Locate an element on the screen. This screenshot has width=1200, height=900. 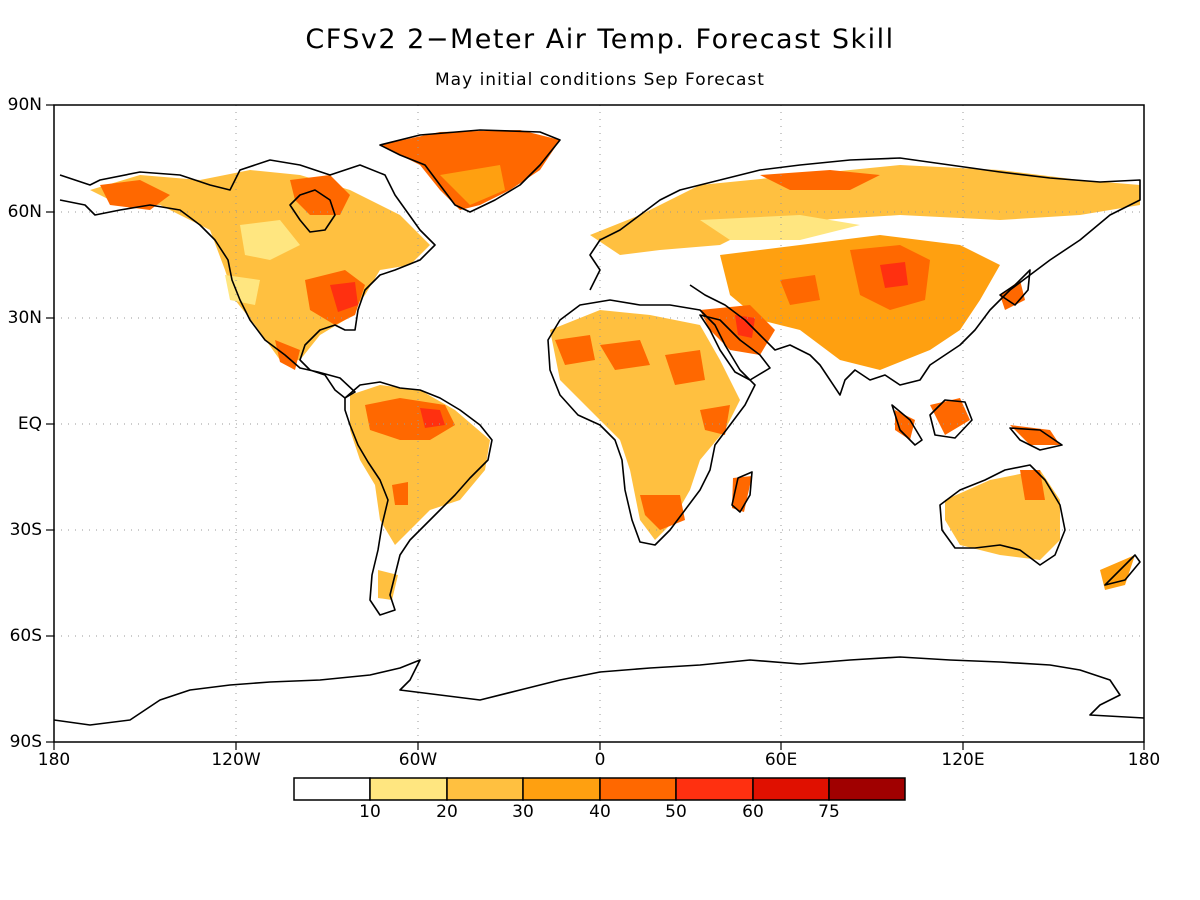
coast-antarctica is located at coordinates (599, 691).